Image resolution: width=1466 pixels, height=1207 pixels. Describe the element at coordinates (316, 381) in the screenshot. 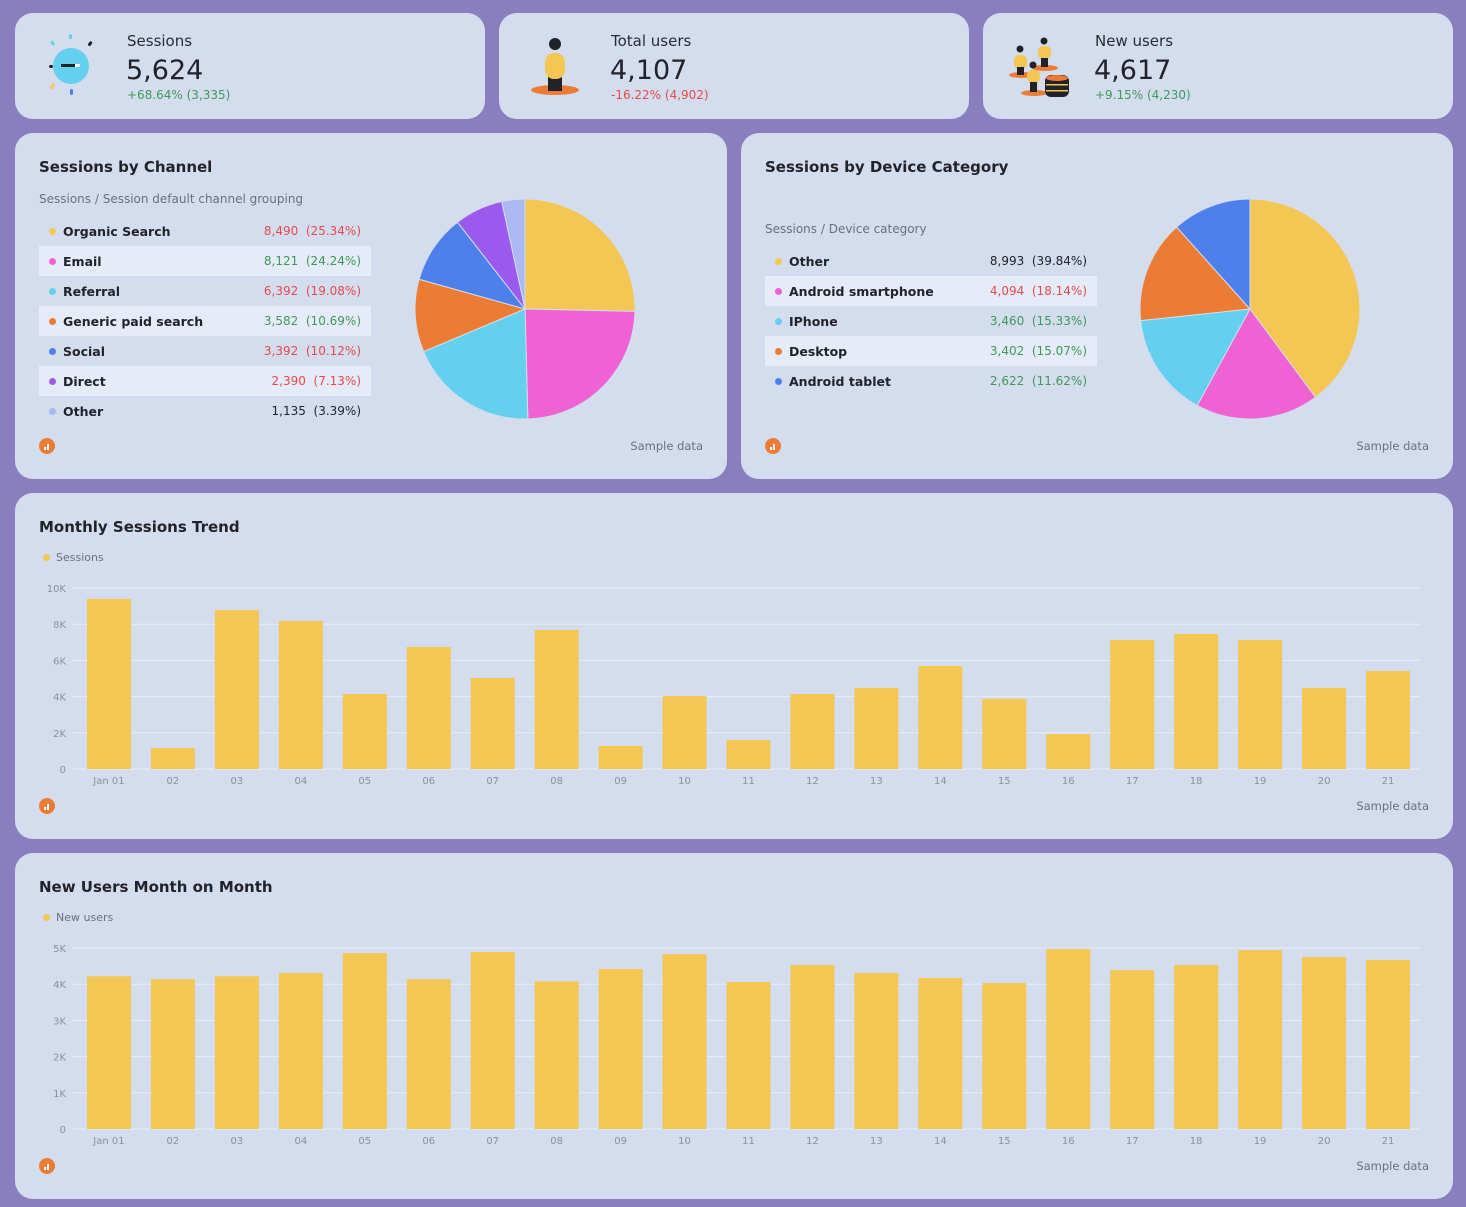

I see `item-value: 2,390 (7.13%)` at that location.